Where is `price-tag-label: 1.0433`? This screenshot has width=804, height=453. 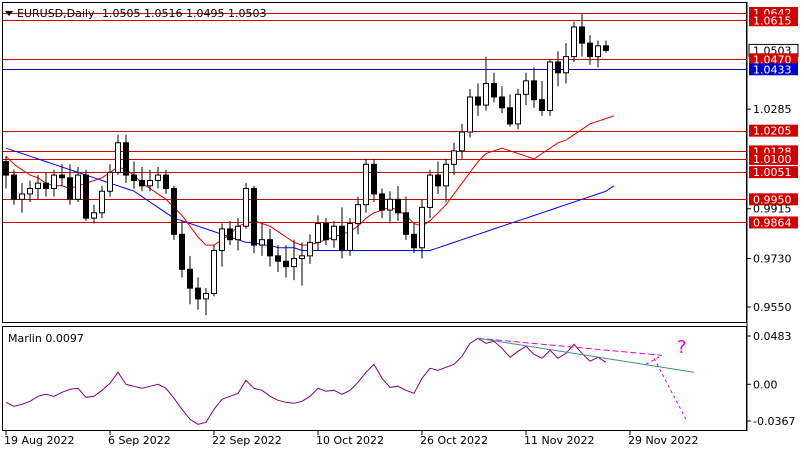 price-tag-label: 1.0433 is located at coordinates (772, 69).